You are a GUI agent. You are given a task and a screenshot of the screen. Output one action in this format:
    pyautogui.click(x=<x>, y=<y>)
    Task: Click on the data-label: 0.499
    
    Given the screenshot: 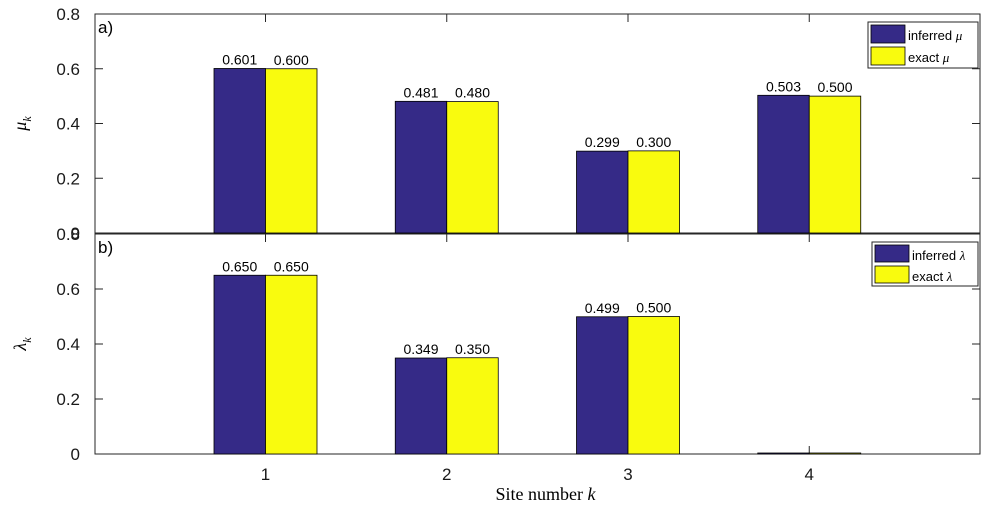 What is the action you would take?
    pyautogui.click(x=602, y=308)
    